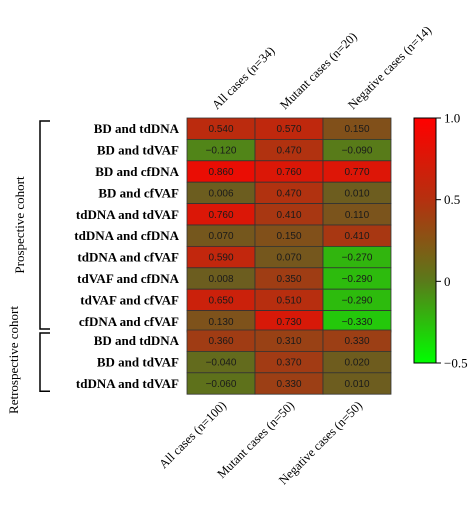 The image size is (474, 513). Describe the element at coordinates (220, 279) in the screenshot. I see `cell-value-label: 0.008` at that location.